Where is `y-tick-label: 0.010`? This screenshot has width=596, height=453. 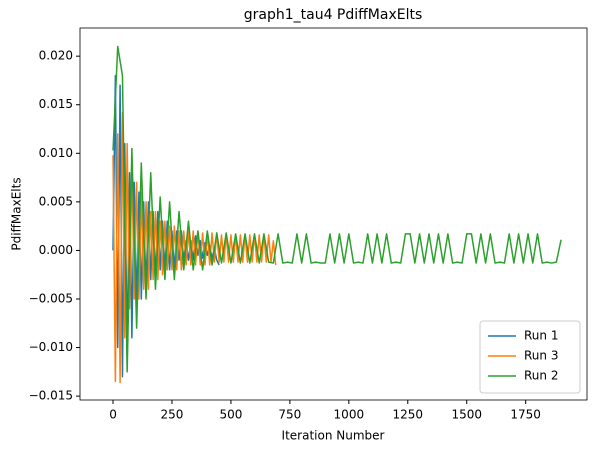
y-tick-label: 0.010 is located at coordinates (56, 153).